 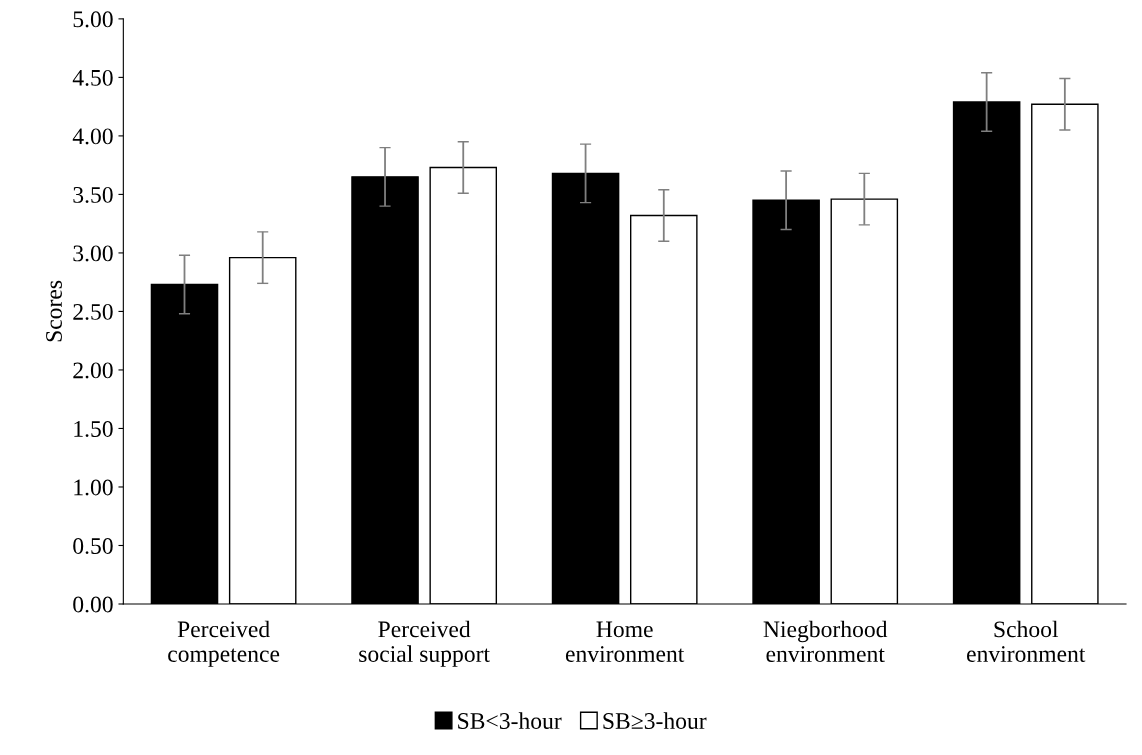 I want to click on y-tick-label: 3.00, so click(x=93, y=253).